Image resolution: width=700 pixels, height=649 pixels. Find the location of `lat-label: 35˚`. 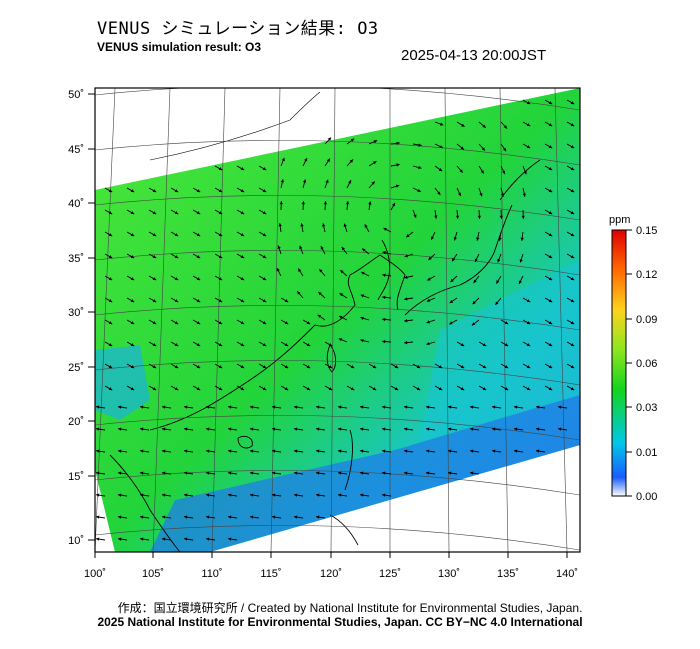

lat-label: 35˚ is located at coordinates (76, 259).